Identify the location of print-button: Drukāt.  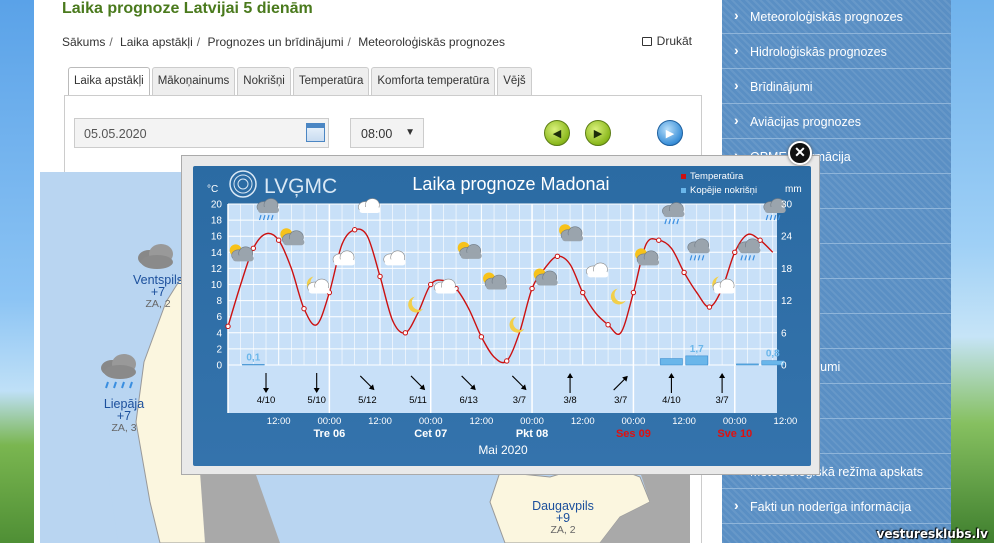
(666, 41).